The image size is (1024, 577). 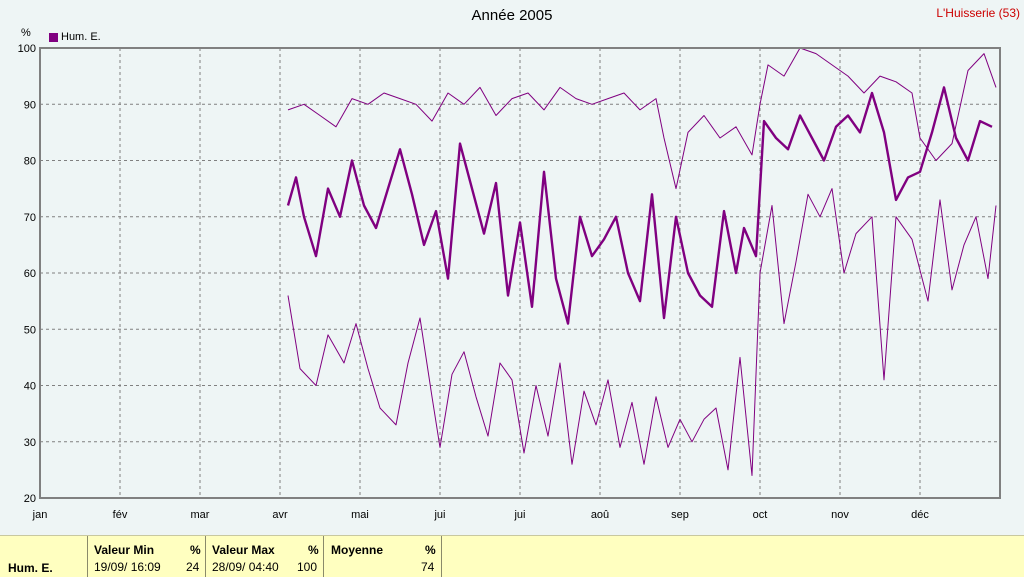 What do you see at coordinates (30, 443) in the screenshot?
I see `y-tick-label: 30` at bounding box center [30, 443].